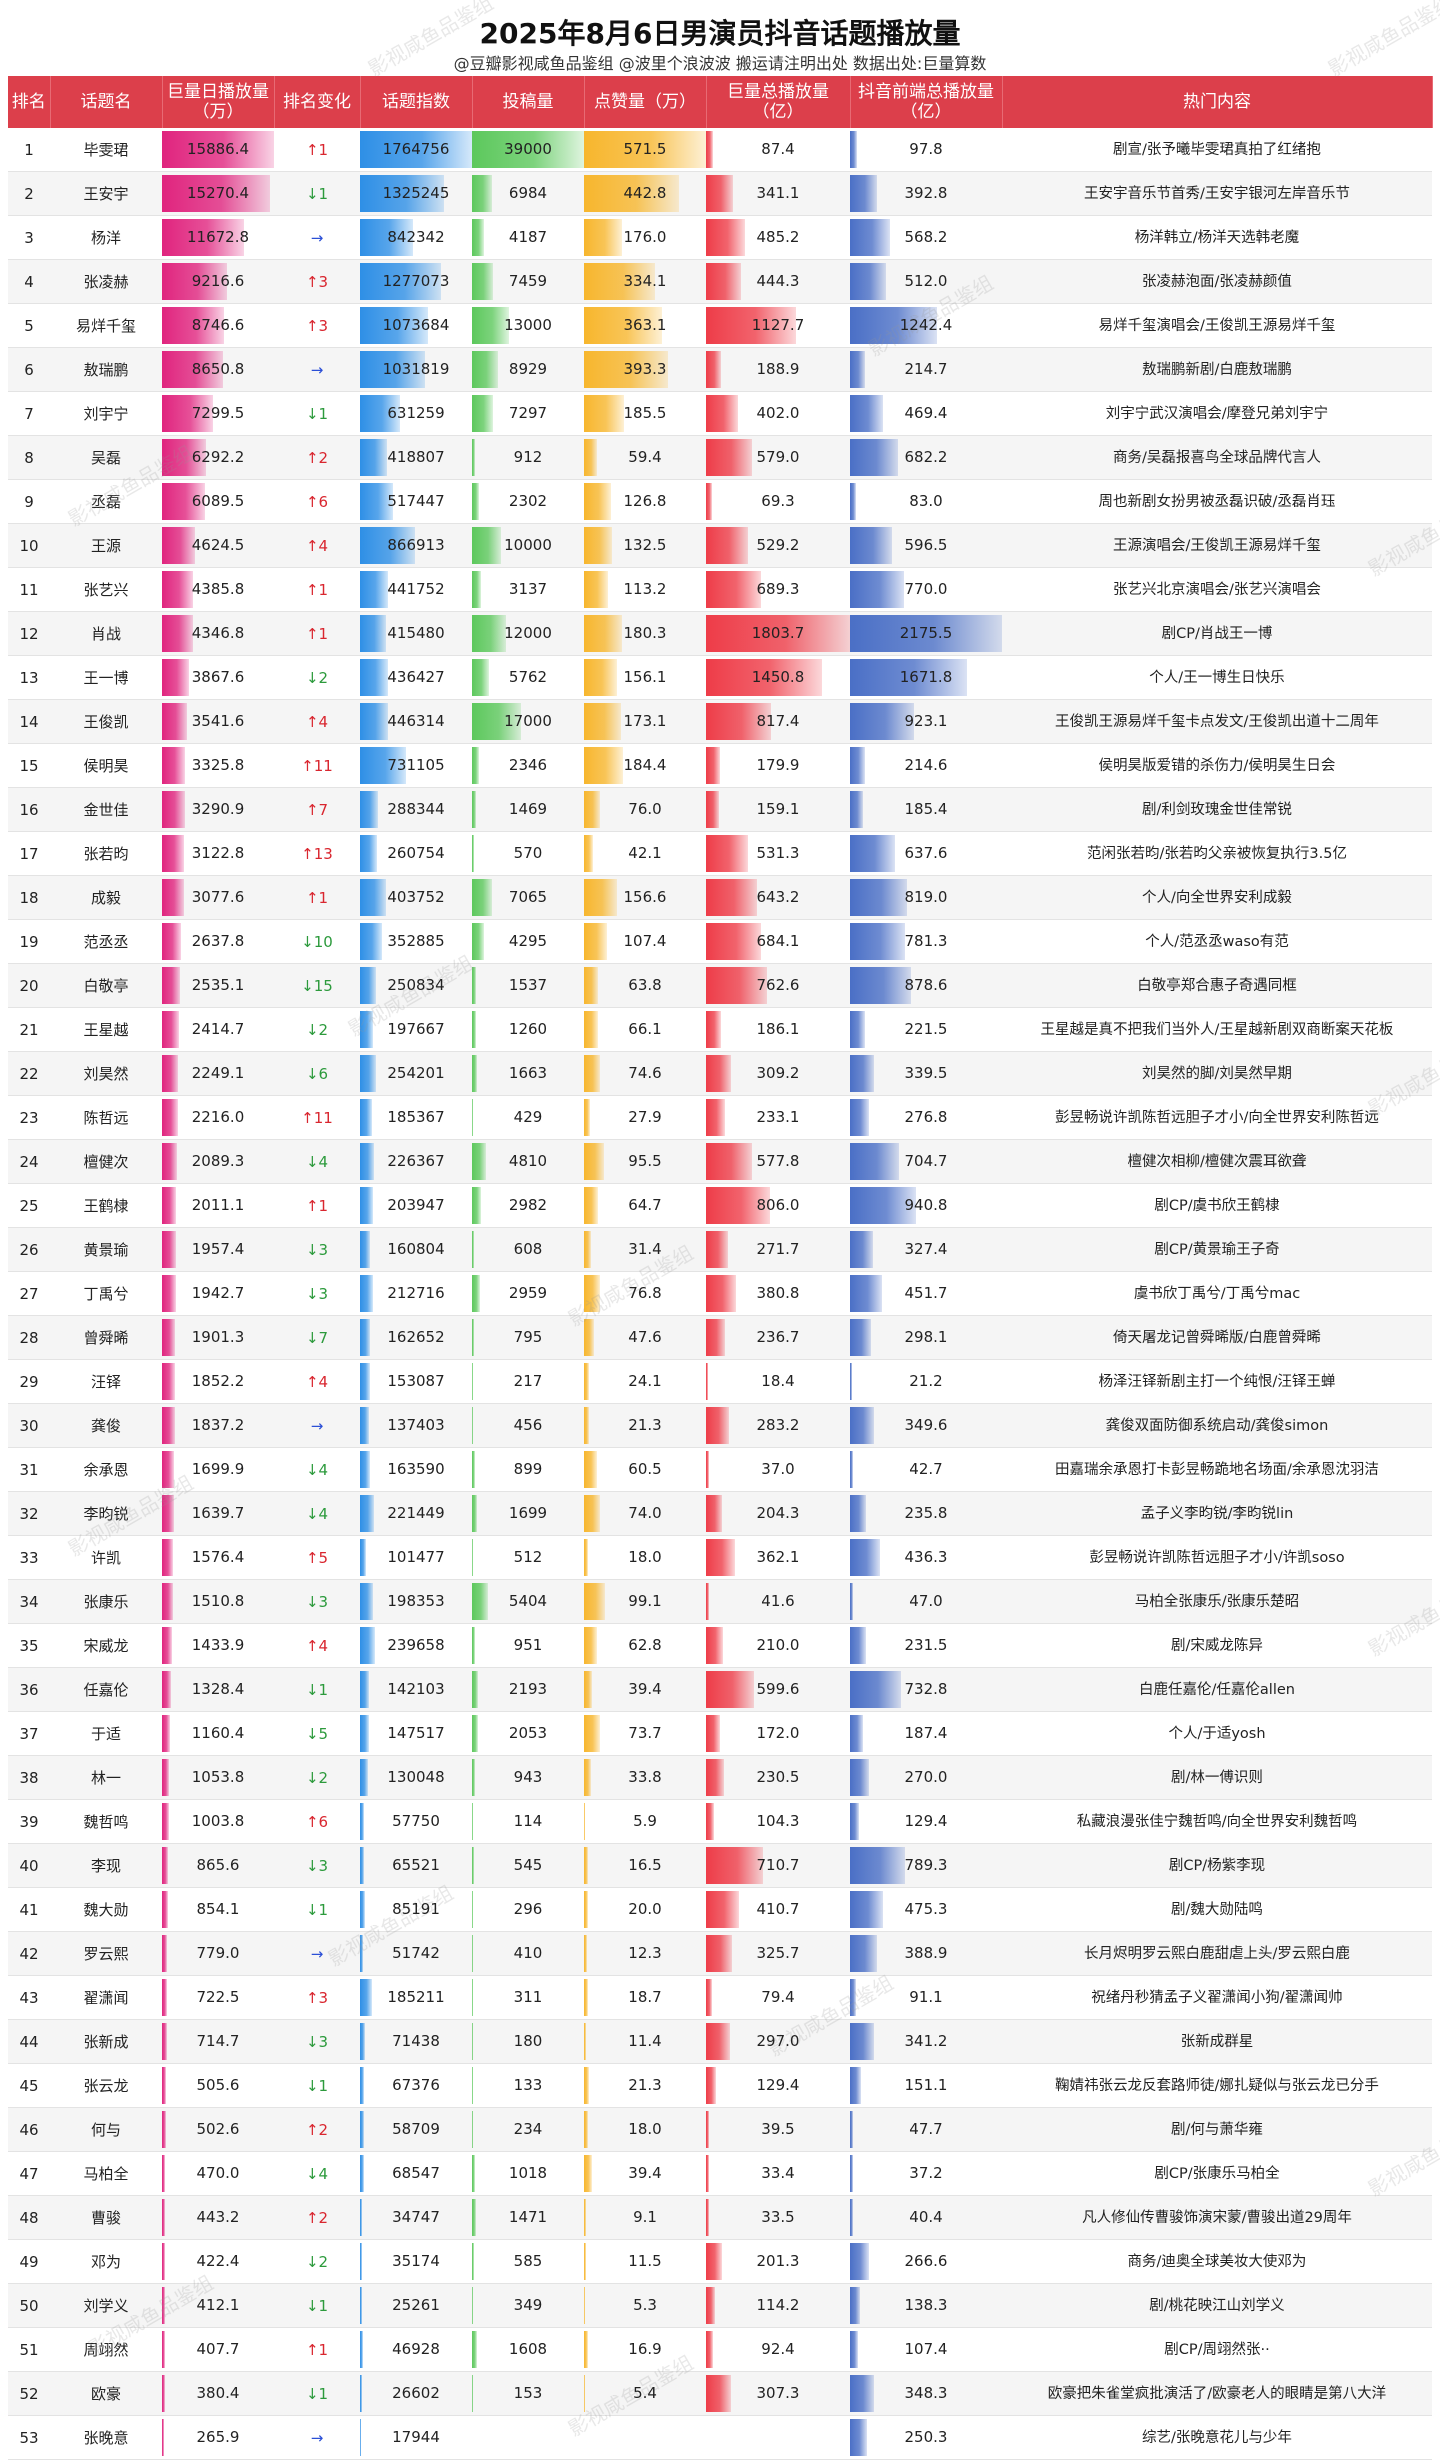  What do you see at coordinates (778, 413) in the screenshot?
I see `value-total-play: 402.0` at bounding box center [778, 413].